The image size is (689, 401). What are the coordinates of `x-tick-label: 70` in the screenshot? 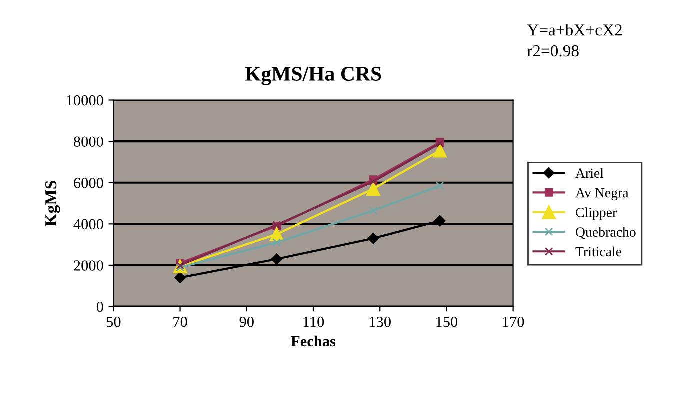 It's located at (181, 322).